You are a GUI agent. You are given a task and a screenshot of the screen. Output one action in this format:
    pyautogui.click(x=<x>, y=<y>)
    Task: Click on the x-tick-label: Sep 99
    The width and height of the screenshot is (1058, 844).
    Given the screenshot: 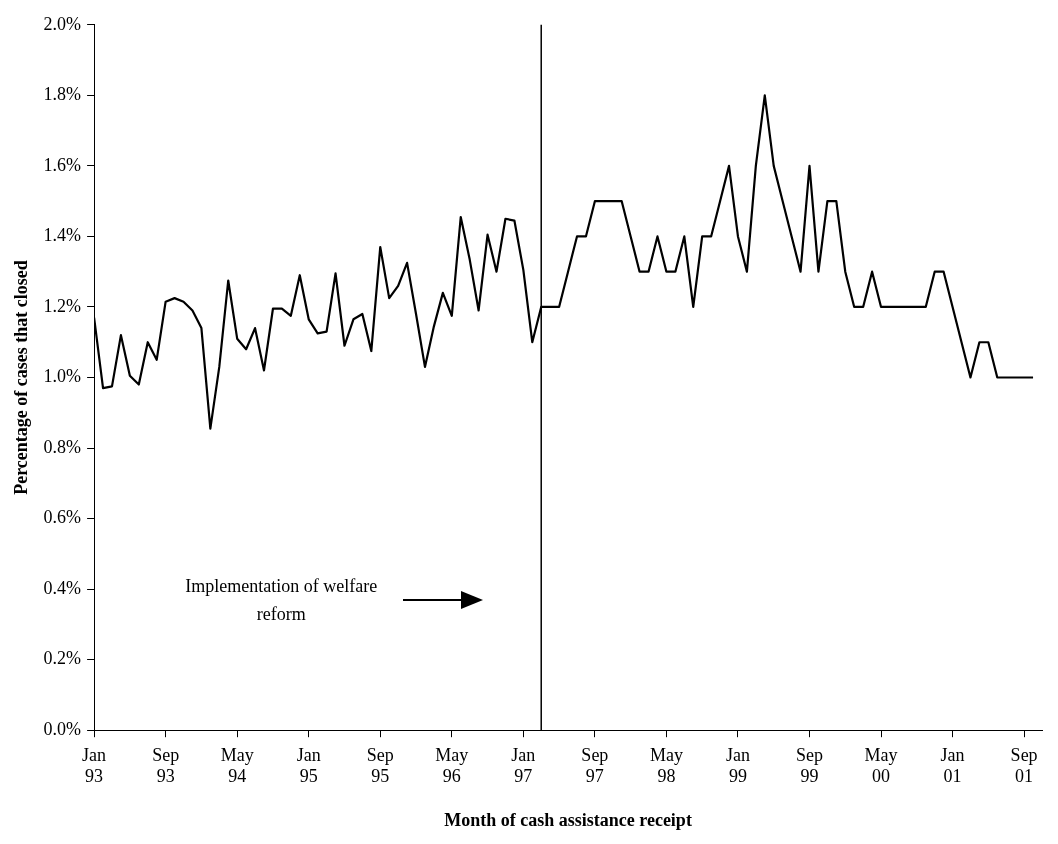 What is the action you would take?
    pyautogui.click(x=809, y=765)
    